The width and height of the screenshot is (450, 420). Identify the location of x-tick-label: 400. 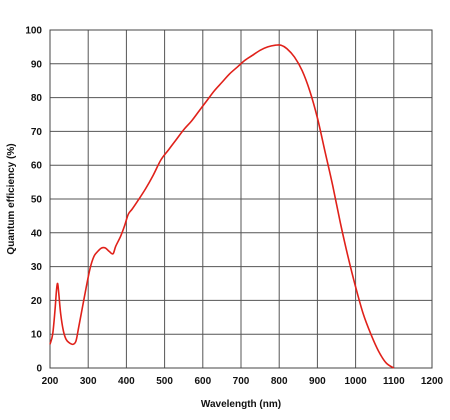
(126, 381).